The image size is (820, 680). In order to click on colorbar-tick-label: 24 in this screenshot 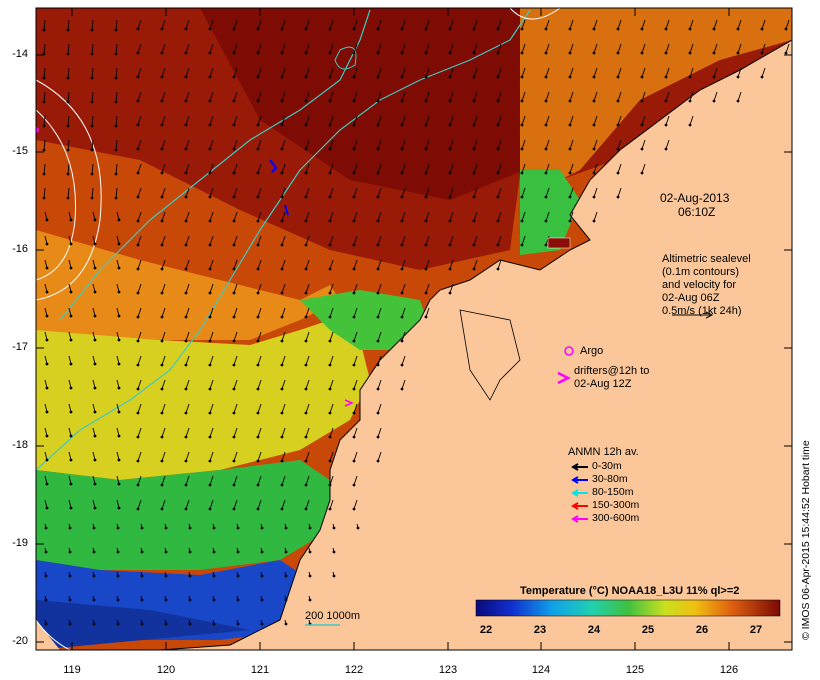, I will do `click(594, 630)`.